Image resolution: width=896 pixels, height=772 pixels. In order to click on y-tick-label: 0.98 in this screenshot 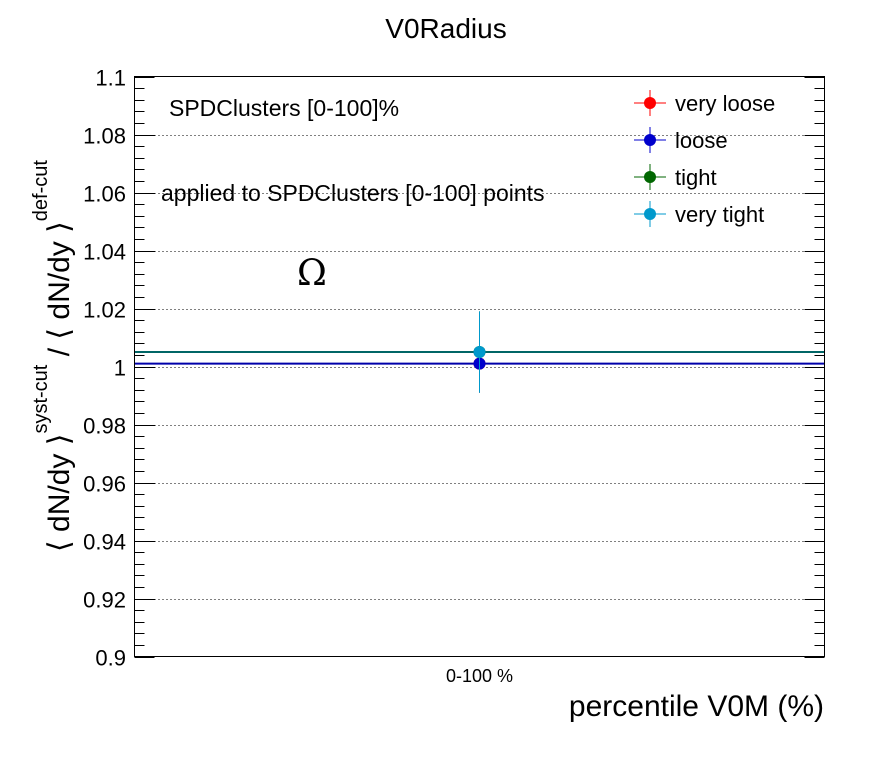, I will do `click(104, 426)`.